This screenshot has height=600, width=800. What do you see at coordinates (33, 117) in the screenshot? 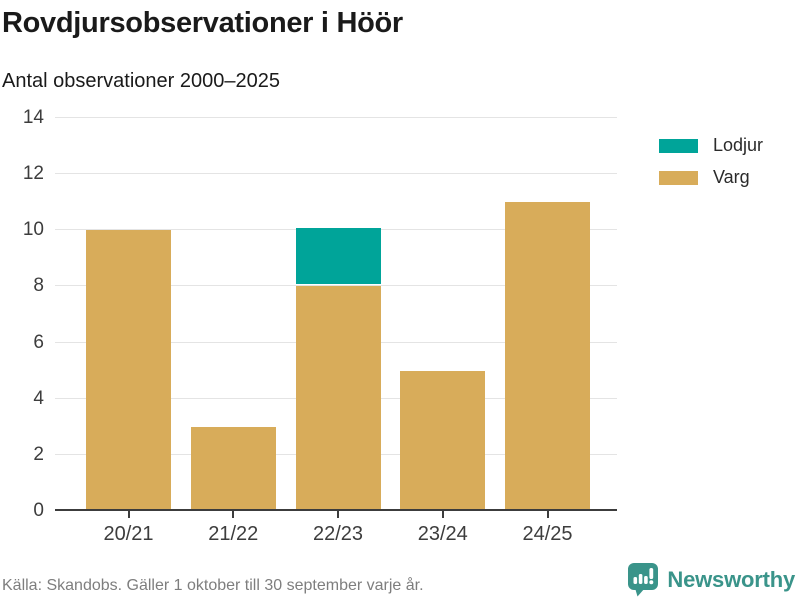
I see `y-axis-label-14: 14` at bounding box center [33, 117].